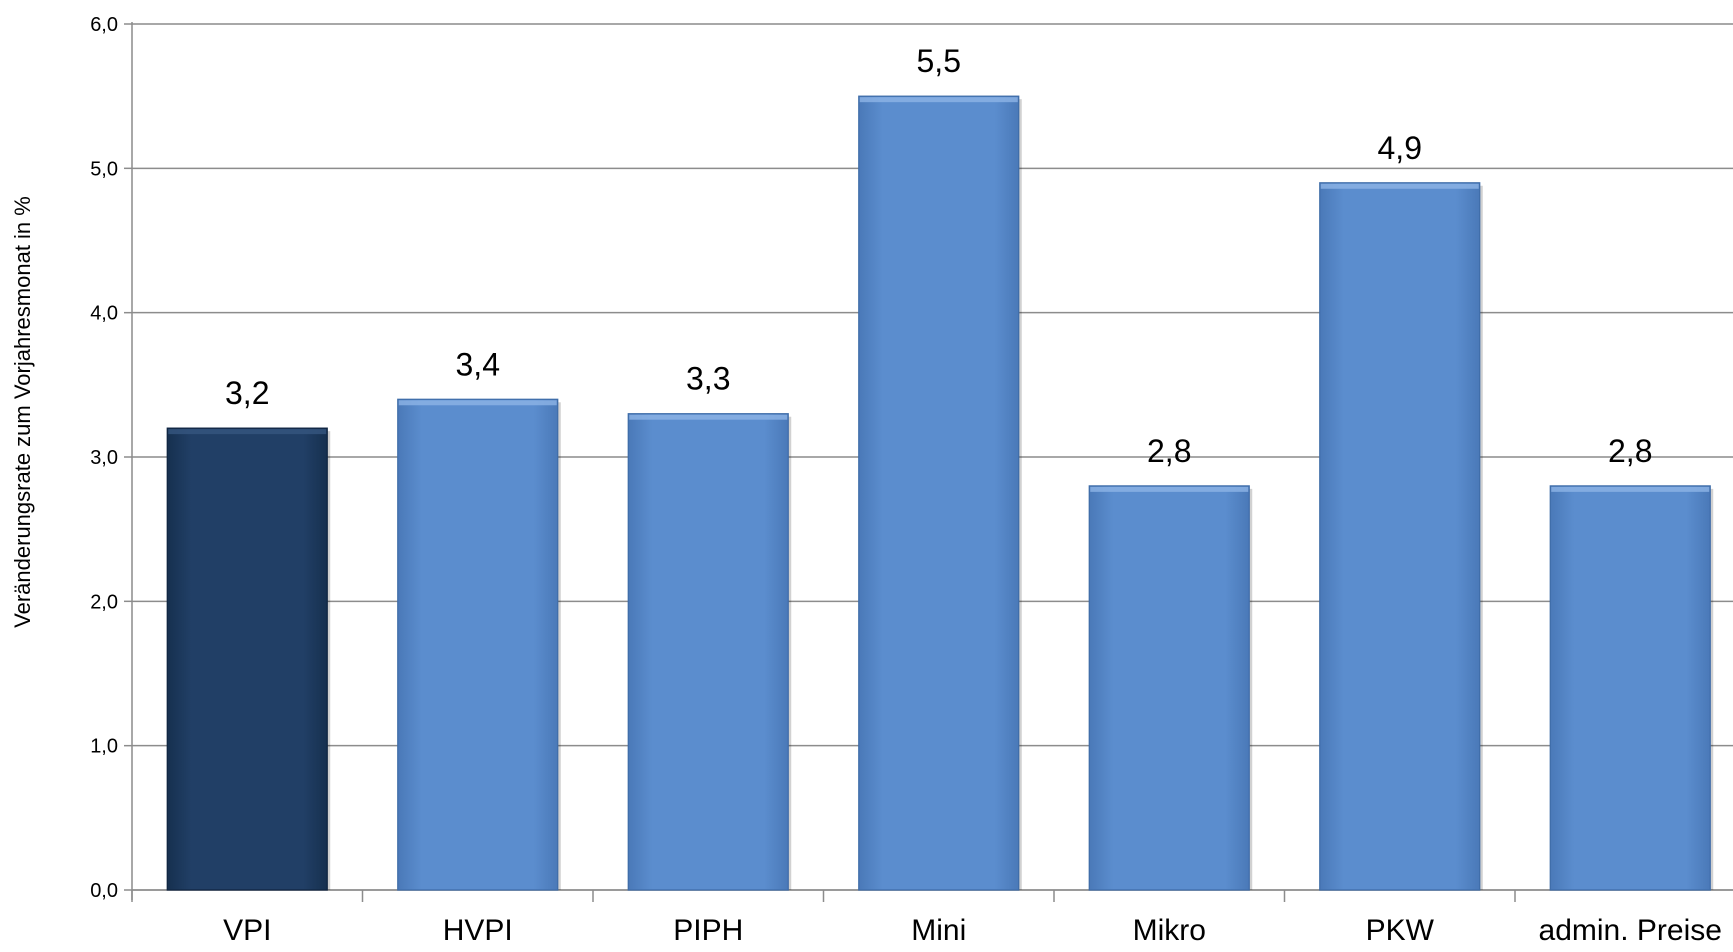 This screenshot has height=952, width=1733. I want to click on y-tick-label: 4,0, so click(104, 314).